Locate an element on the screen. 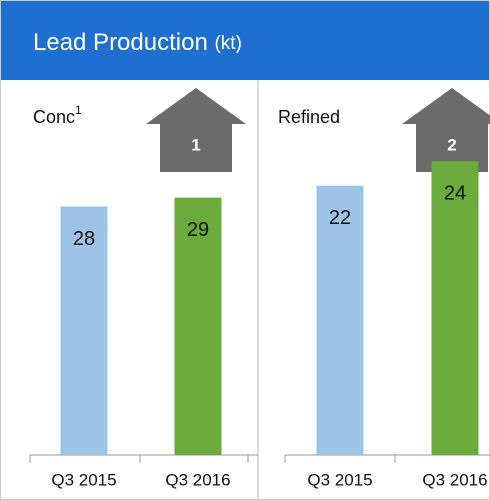 The height and width of the screenshot is (500, 490). value-label: 29 is located at coordinates (198, 230).